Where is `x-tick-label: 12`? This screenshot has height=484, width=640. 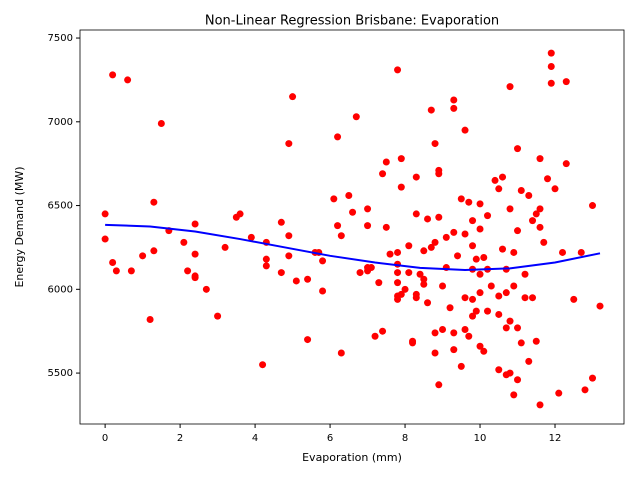
x-tick-label: 12 is located at coordinates (555, 438).